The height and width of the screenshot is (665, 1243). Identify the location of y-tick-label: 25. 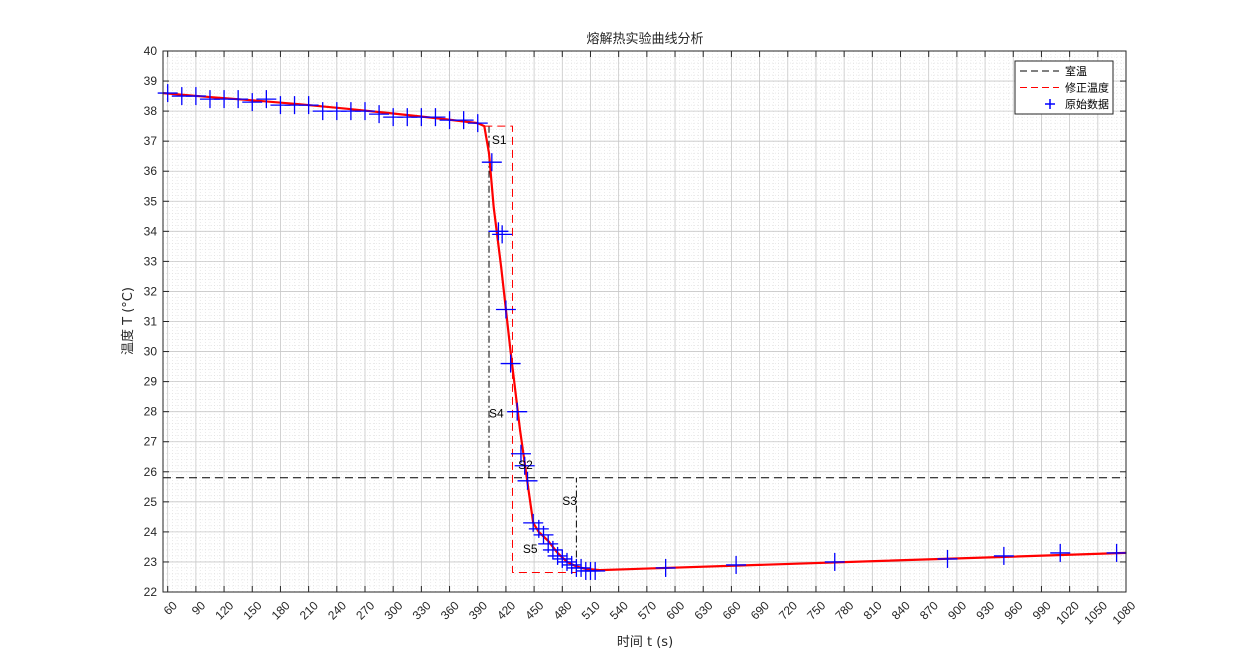
(151, 502).